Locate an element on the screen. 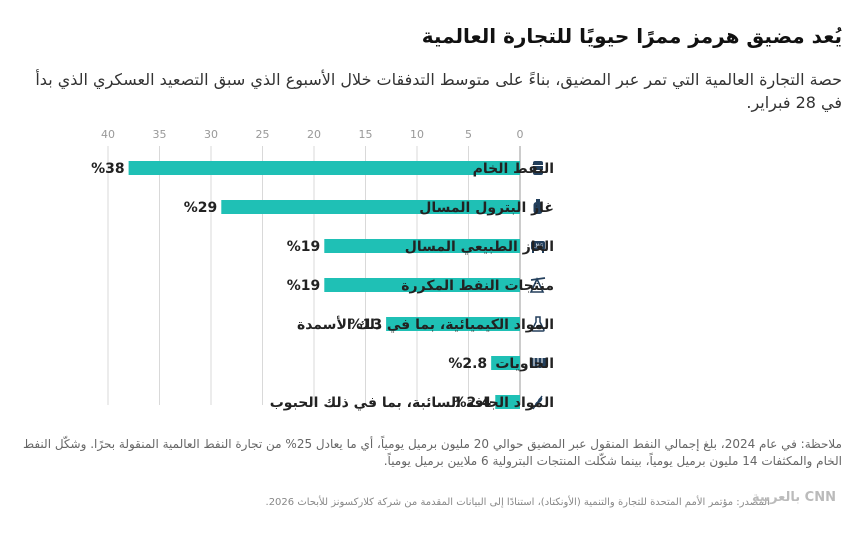 This screenshot has width=854, height=536. cnn-arabic-logo: CNN بالعربية is located at coordinates (794, 497).